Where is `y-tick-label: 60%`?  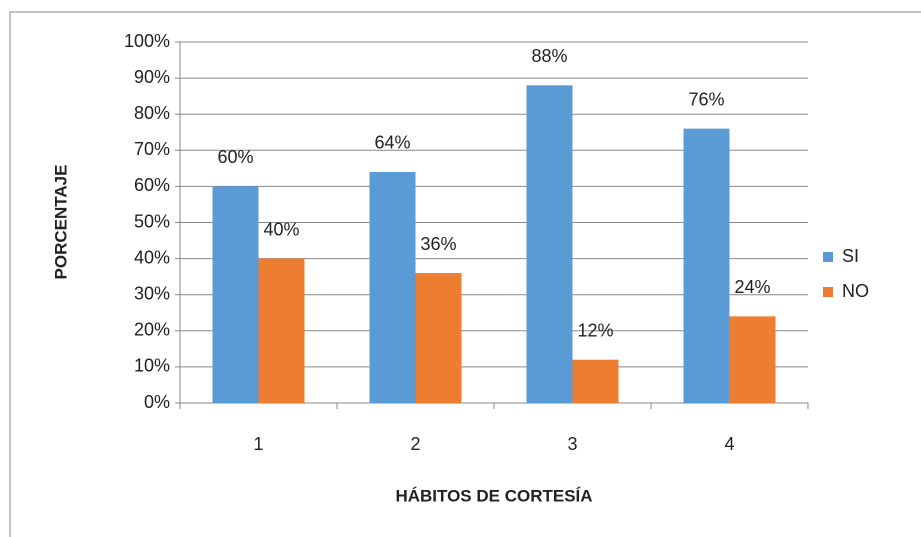
y-tick-label: 60% is located at coordinates (152, 185).